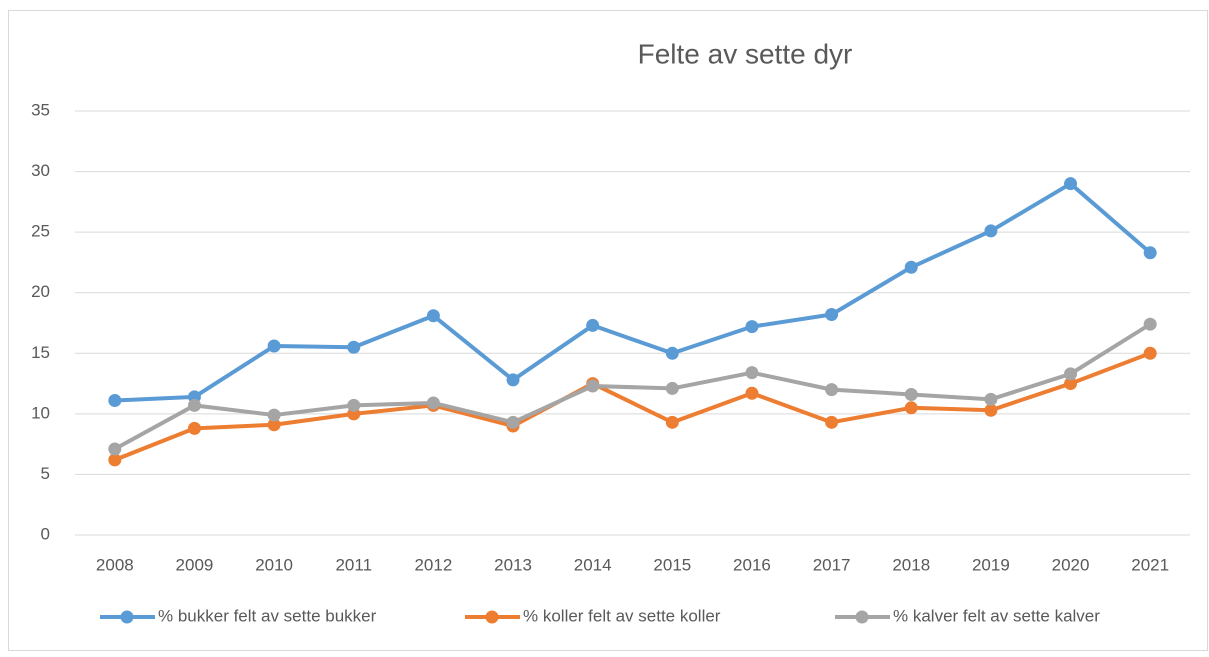 The image size is (1209, 657). Describe the element at coordinates (622, 615) in the screenshot. I see `legend-label: % koller felt av sette koller` at that location.